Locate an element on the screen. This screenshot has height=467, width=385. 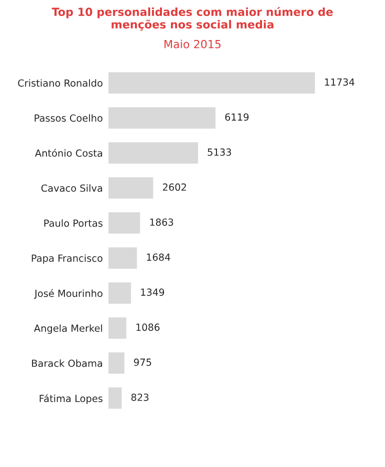
y-tick-label: Paulo Portas is located at coordinates (73, 223).